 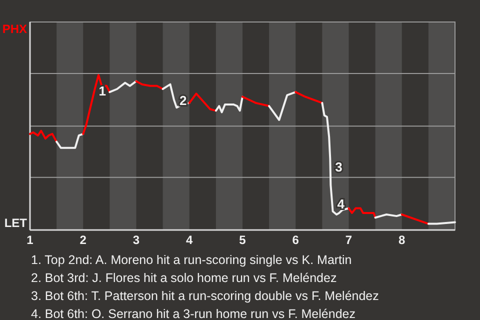 I want to click on text: 4. Bot 6th: O. Serrano hit a 3-run home run vs F. Meléndez, so click(x=193, y=313).